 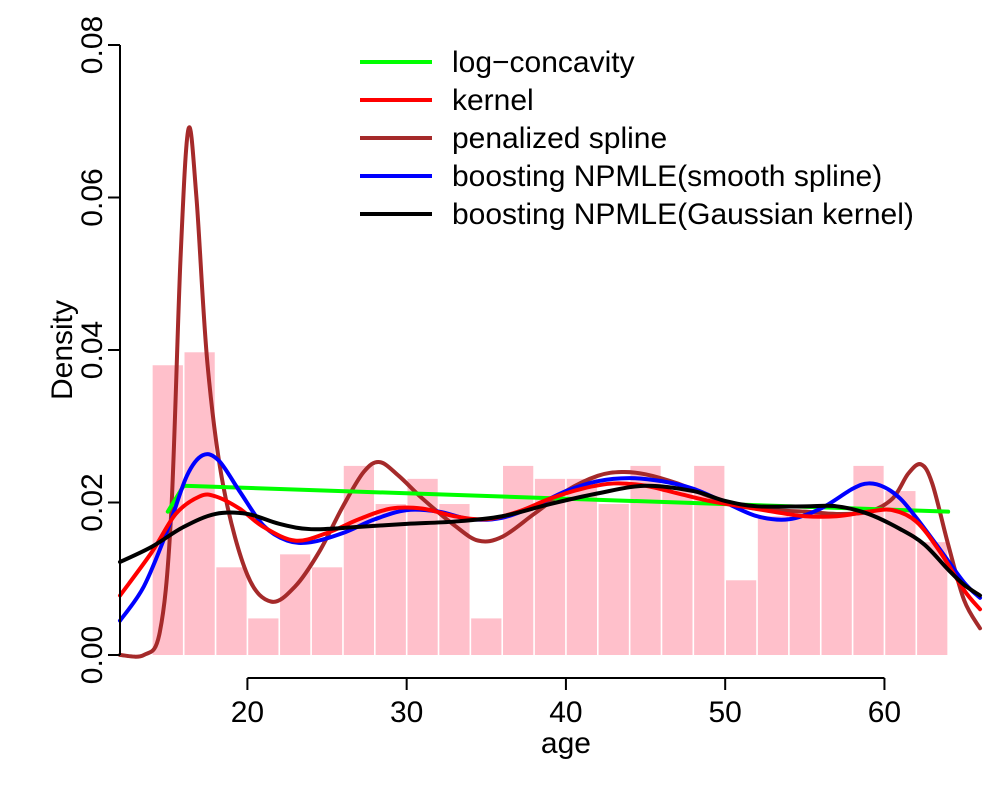 I want to click on x-axis-title: age, so click(x=566, y=743).